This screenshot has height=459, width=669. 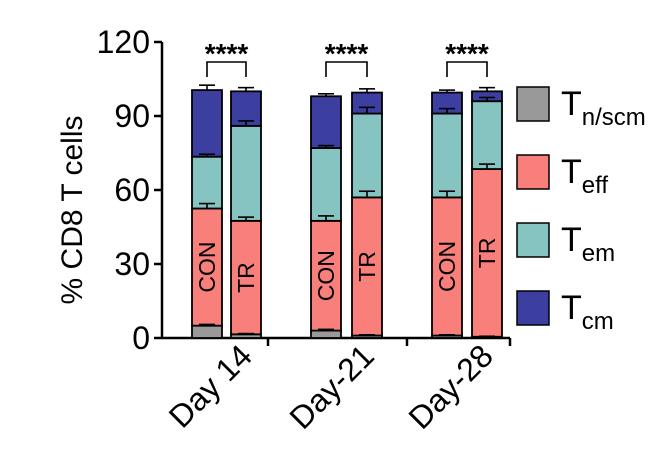 I want to click on y-tick-label: 90, so click(x=132, y=116).